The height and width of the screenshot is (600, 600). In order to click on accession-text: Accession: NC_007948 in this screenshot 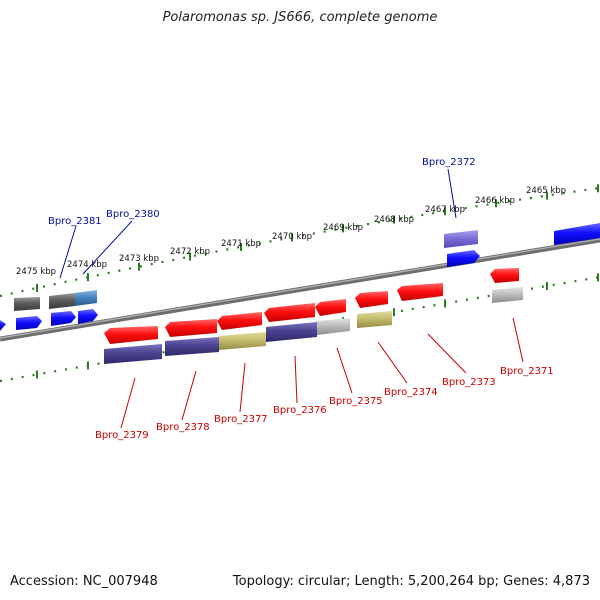, I will do `click(84, 581)`.